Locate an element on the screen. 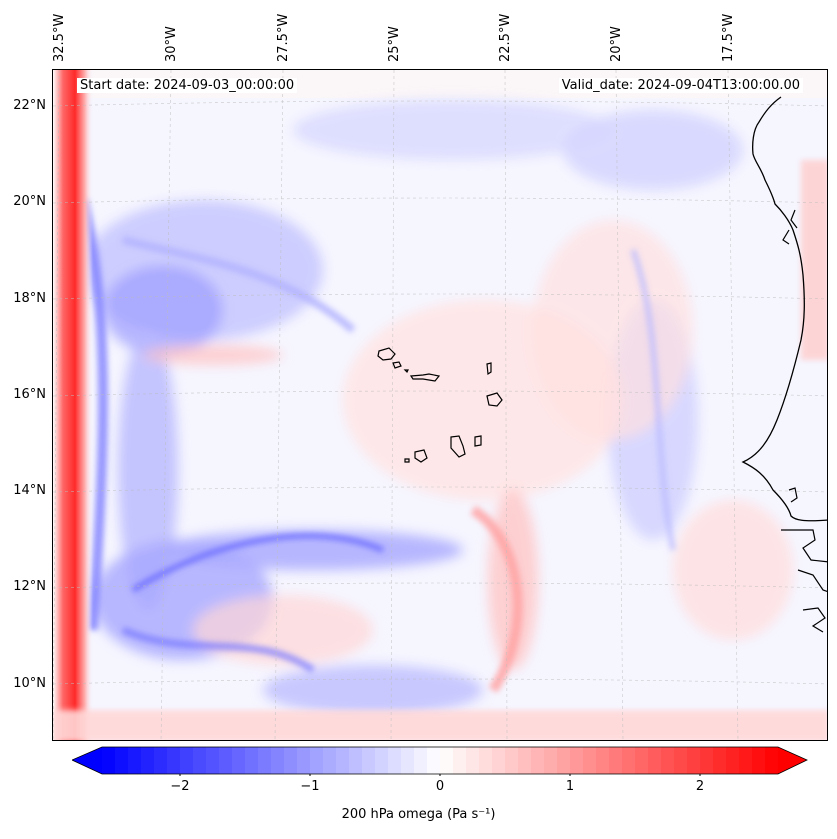  colorbar is located at coordinates (440, 761).